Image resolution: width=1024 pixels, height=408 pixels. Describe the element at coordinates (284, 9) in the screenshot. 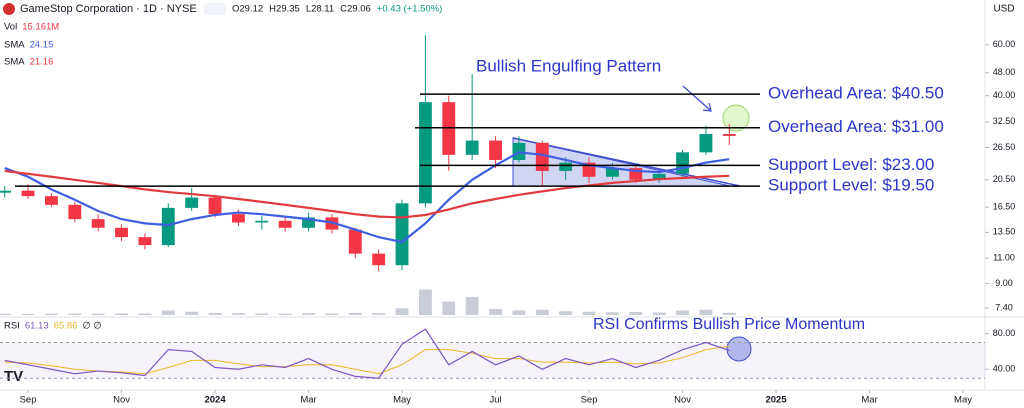

I see `quote-field: H29.35` at that location.